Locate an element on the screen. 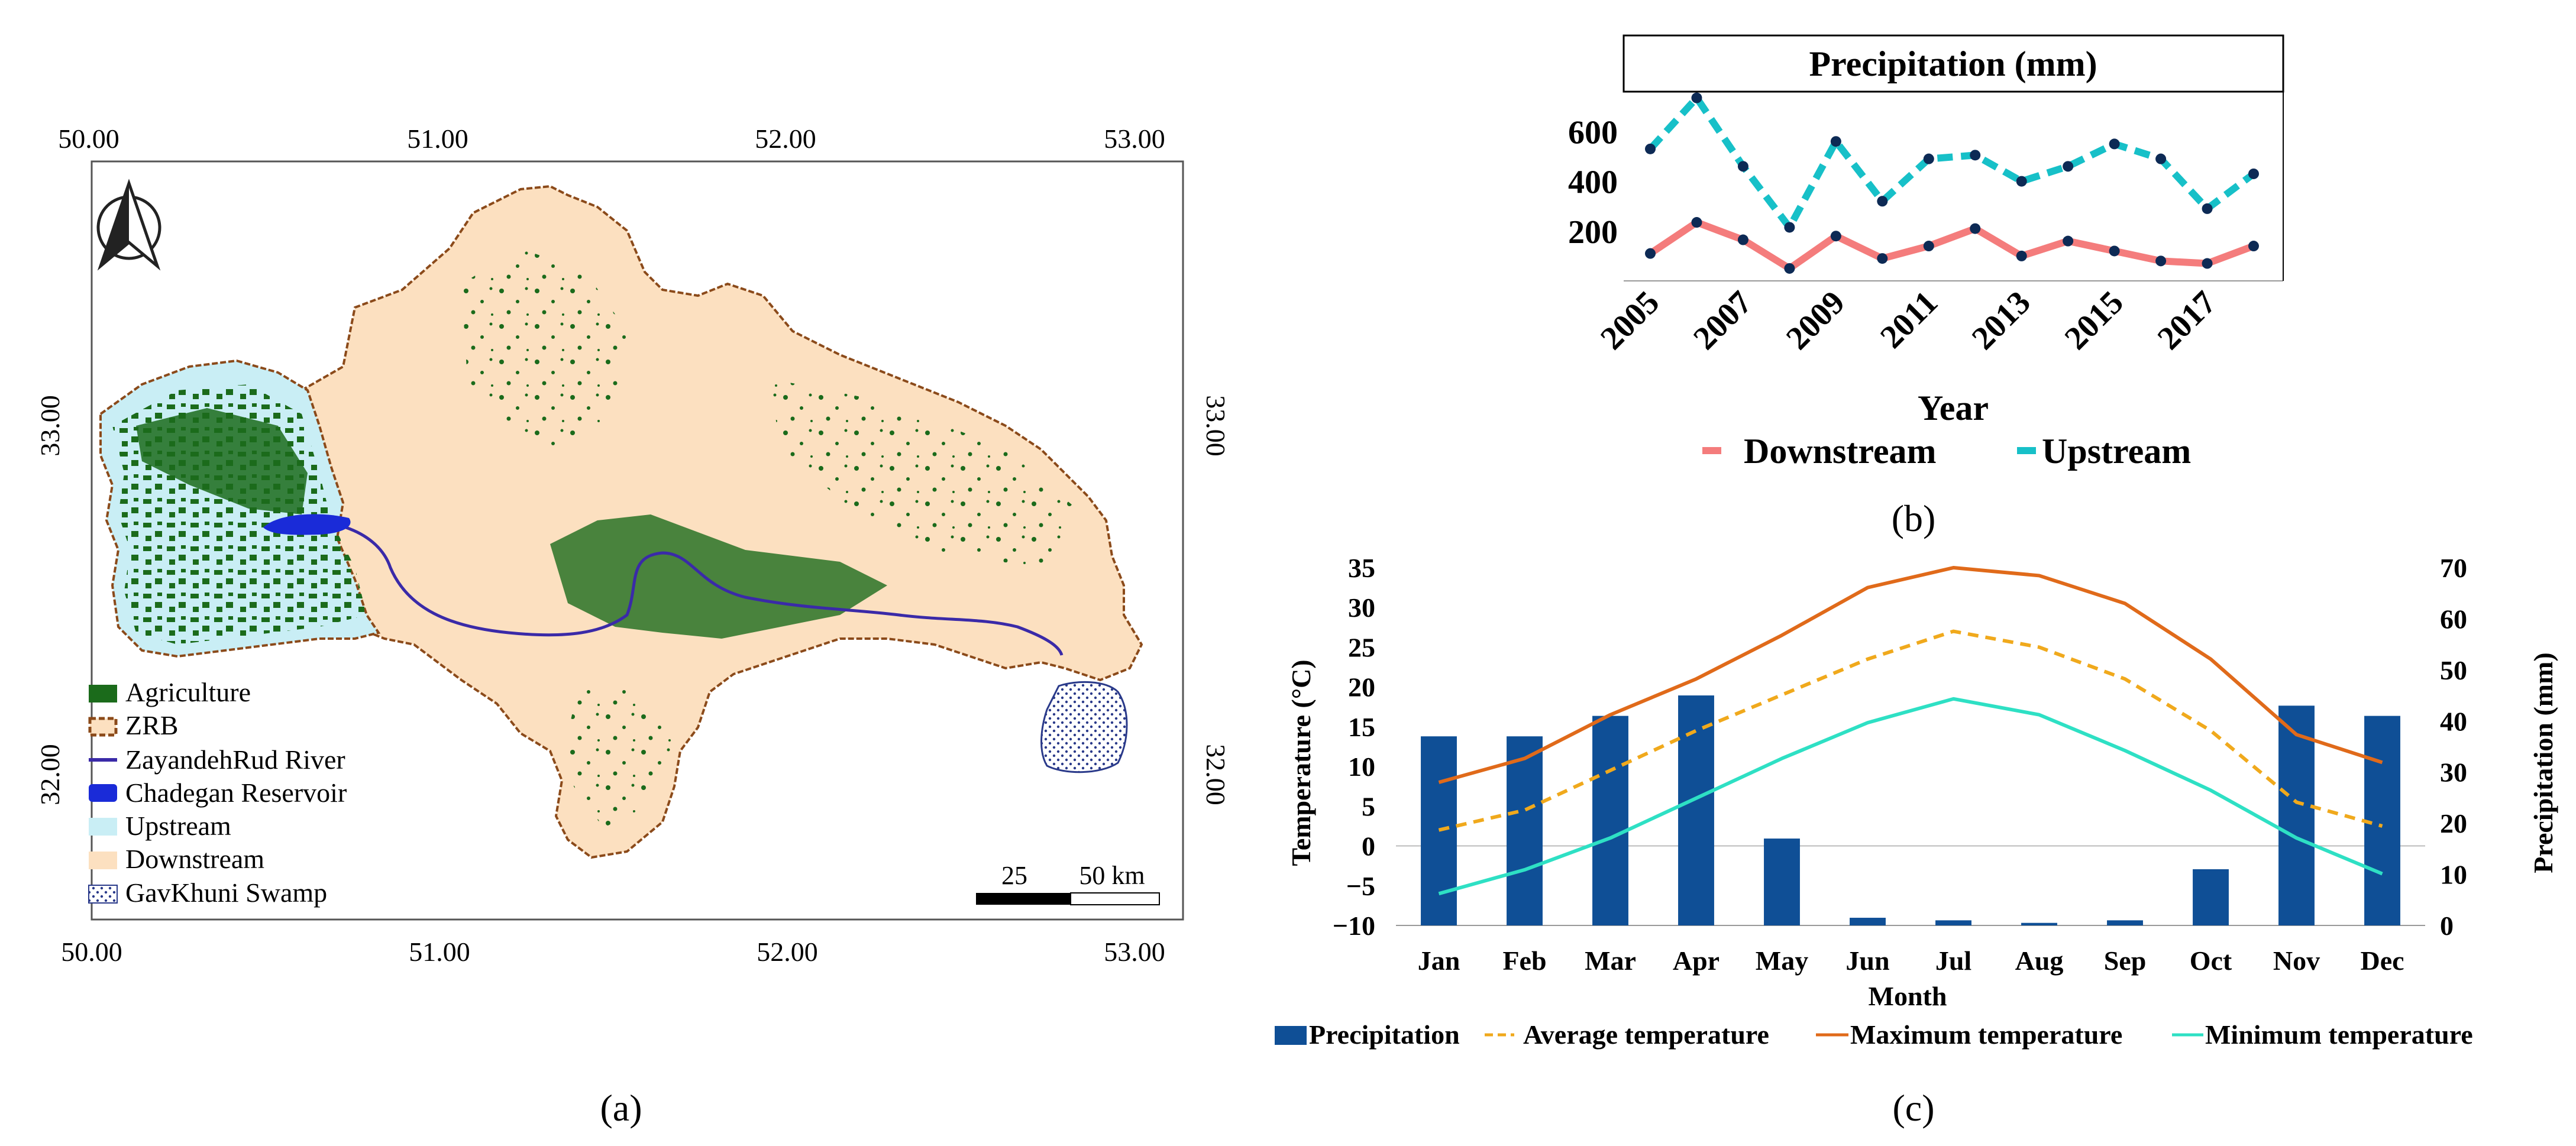  legend-symbol-zrb is located at coordinates (103, 727).